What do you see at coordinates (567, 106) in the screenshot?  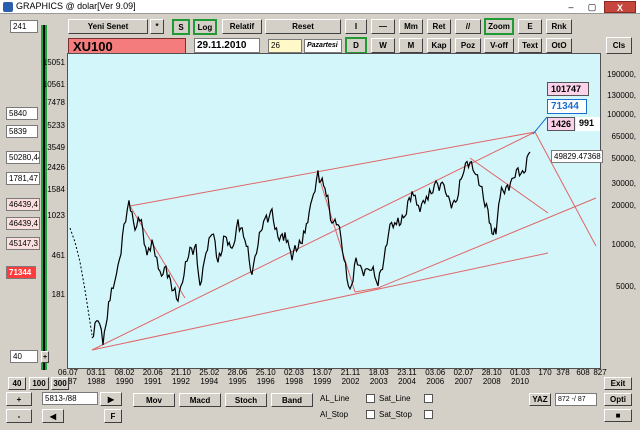 I see `annotation-high-b: 71344` at bounding box center [567, 106].